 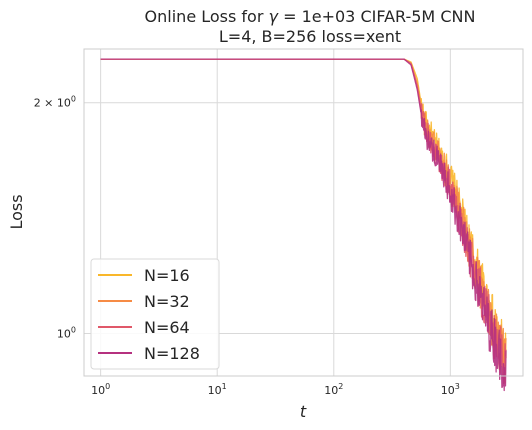 I want to click on y-tick-labels: 2 × 100 100, so click(x=55, y=218).